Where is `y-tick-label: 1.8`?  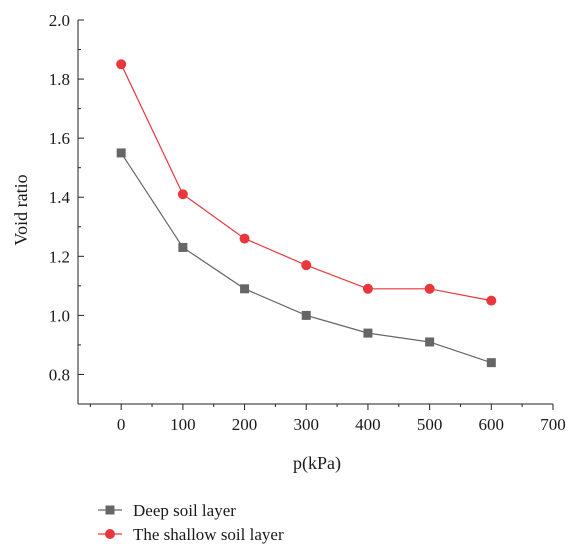
y-tick-label: 1.8 is located at coordinates (59, 79).